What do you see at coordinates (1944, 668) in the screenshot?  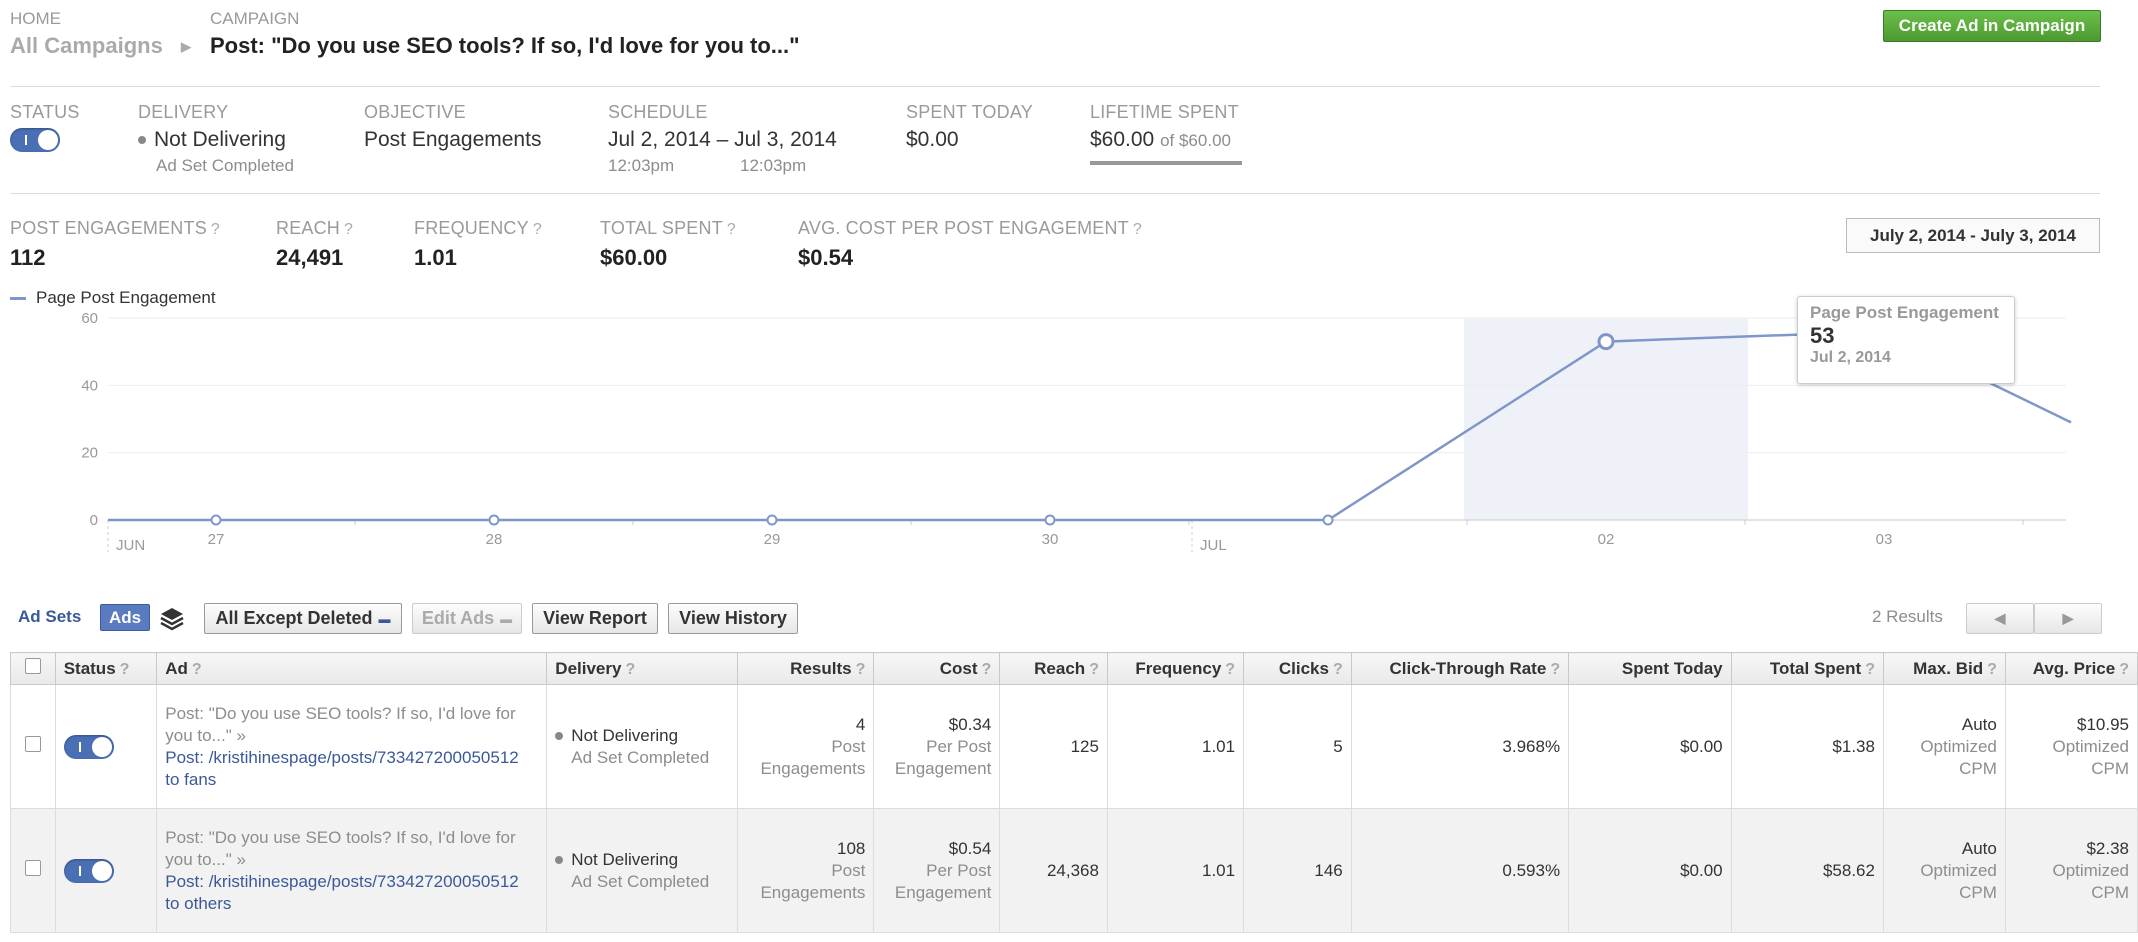 I see `column-header-max-bid: Max. Bid?` at bounding box center [1944, 668].